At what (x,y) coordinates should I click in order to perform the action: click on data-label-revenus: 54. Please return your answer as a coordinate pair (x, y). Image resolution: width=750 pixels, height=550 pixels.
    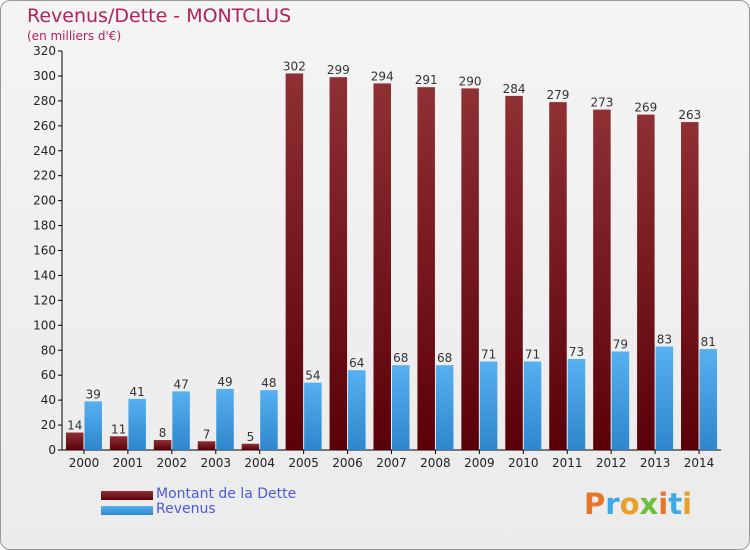
    Looking at the image, I should click on (312, 376).